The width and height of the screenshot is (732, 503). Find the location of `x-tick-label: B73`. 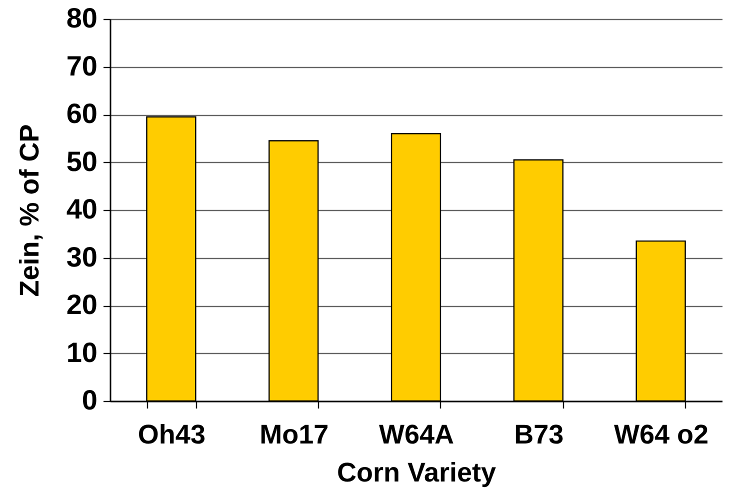

x-tick-label: B73 is located at coordinates (539, 435).